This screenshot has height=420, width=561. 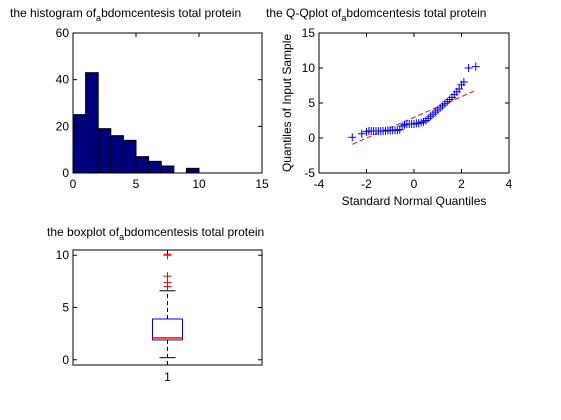 I want to click on qqplot-title-part2: bdomcentesis total protein, so click(x=416, y=13).